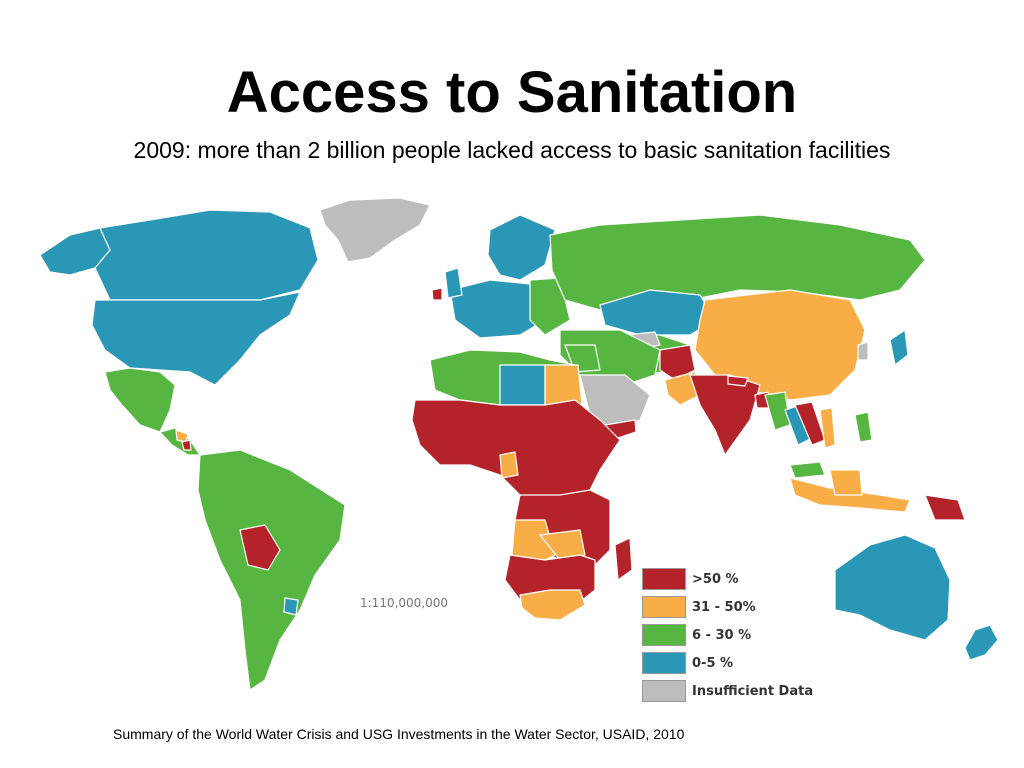  What do you see at coordinates (453, 283) in the screenshot?
I see `region-uk` at bounding box center [453, 283].